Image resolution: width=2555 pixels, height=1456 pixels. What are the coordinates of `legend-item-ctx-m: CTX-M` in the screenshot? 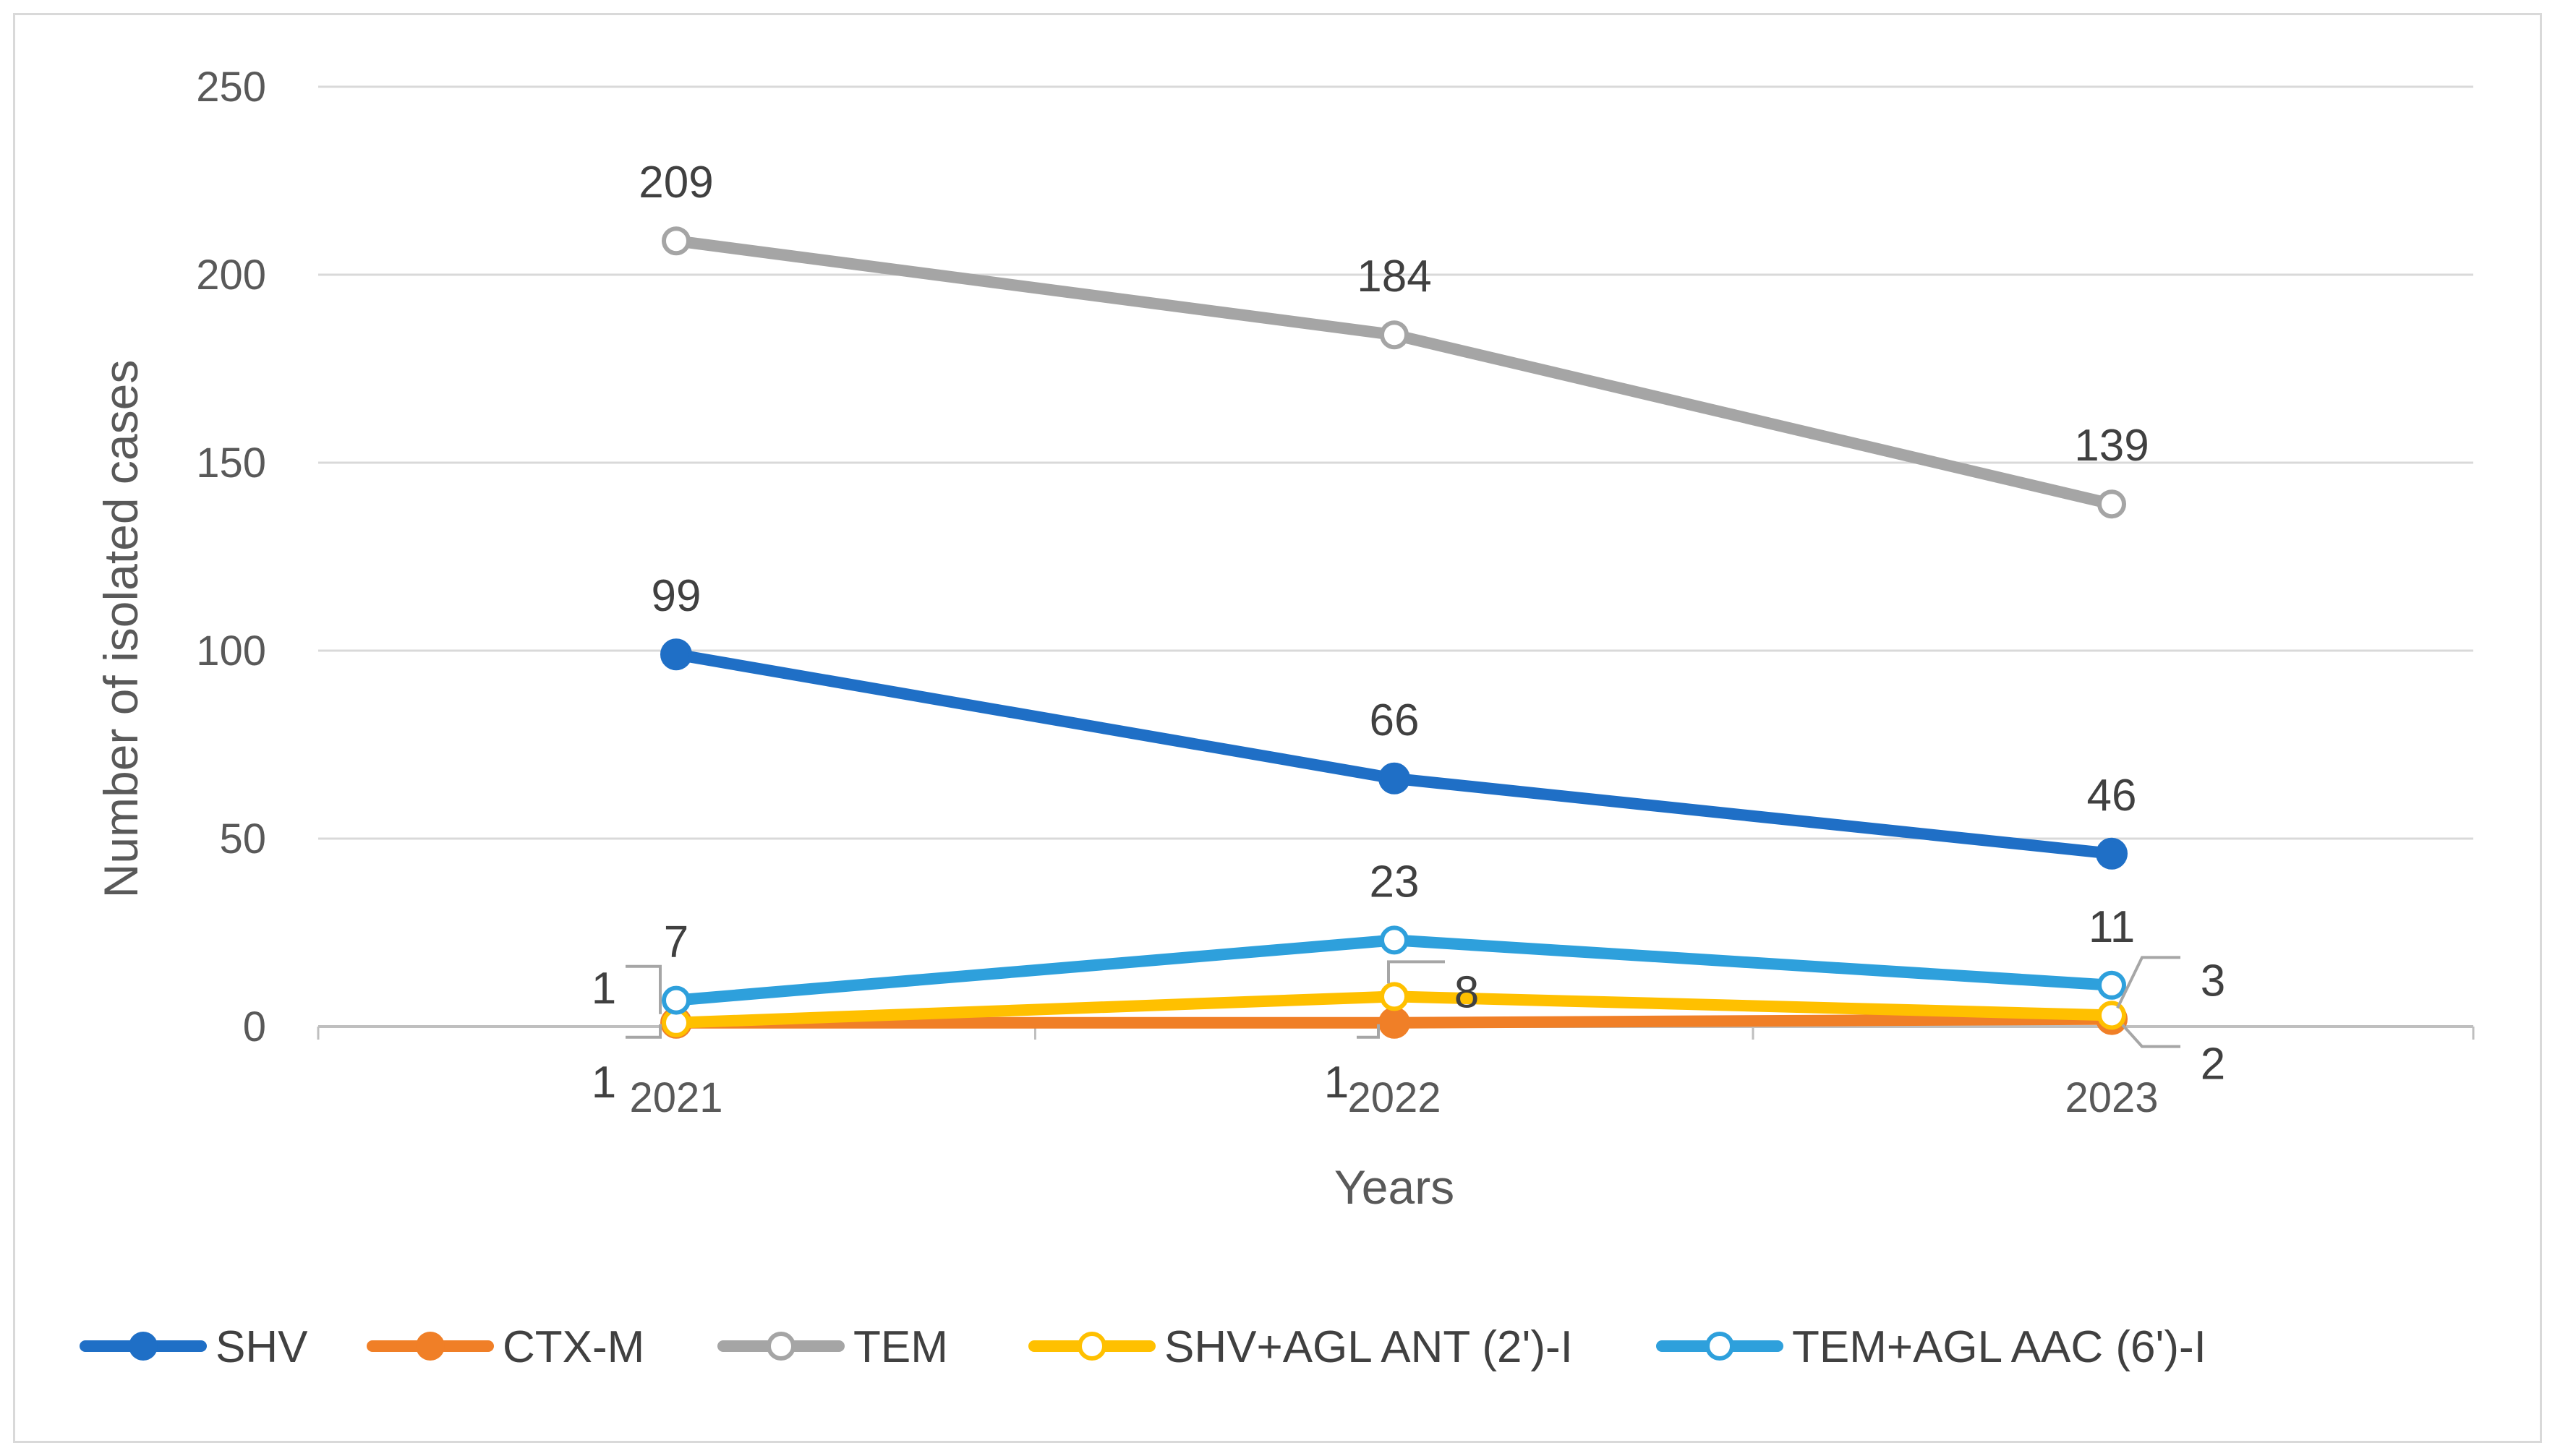 It's located at (506, 1347).